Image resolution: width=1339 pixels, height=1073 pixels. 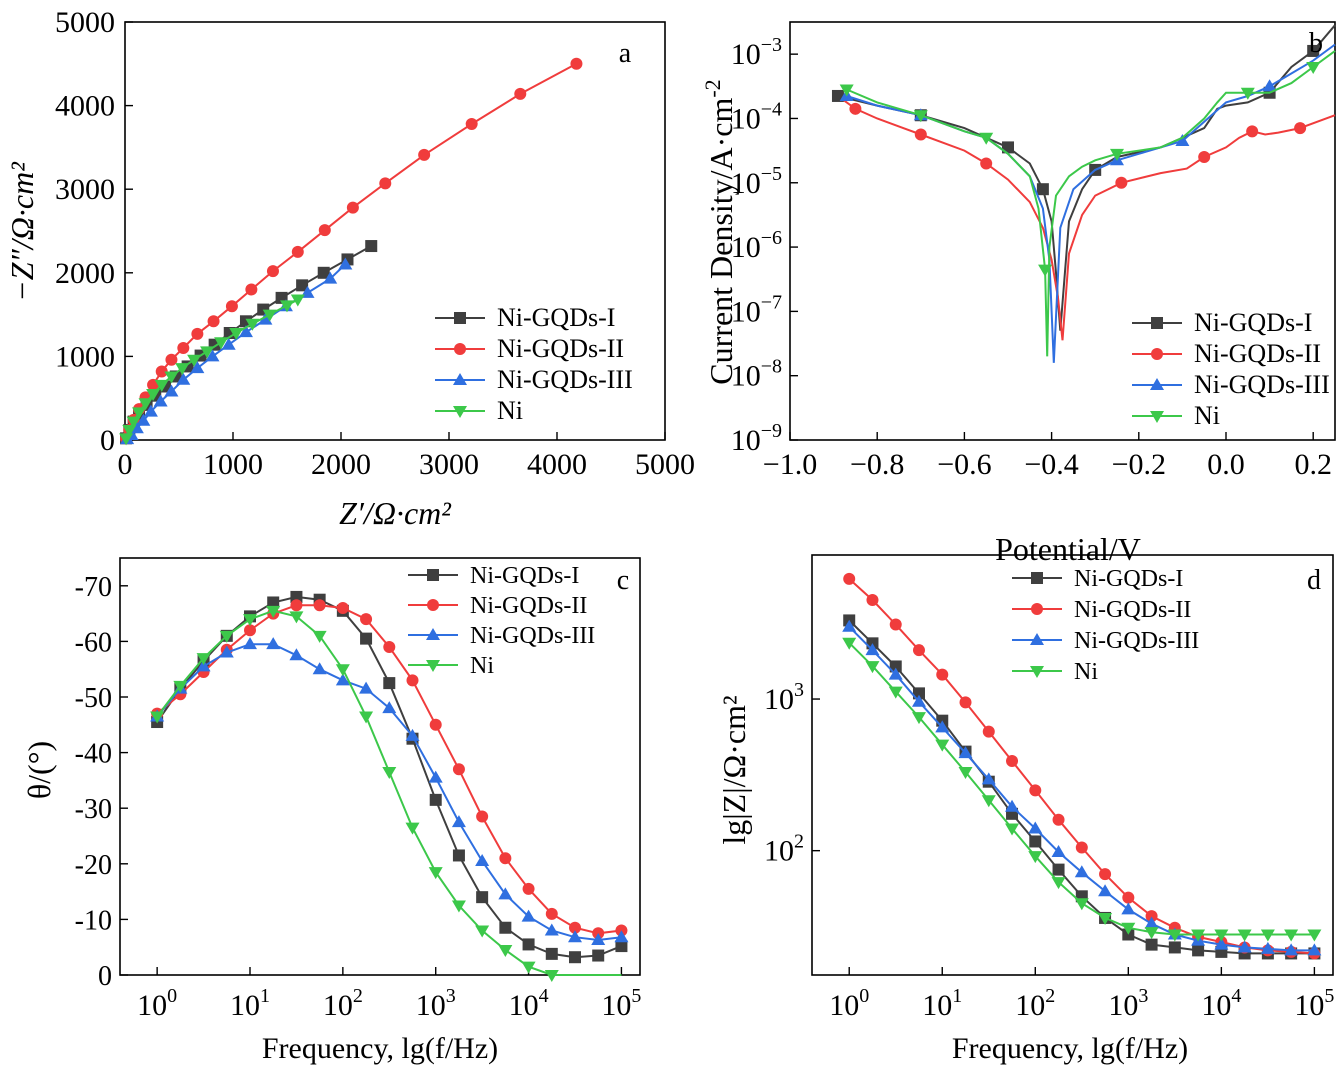 I want to click on panel-b-x-tick-label: −0.8, so click(x=877, y=464).